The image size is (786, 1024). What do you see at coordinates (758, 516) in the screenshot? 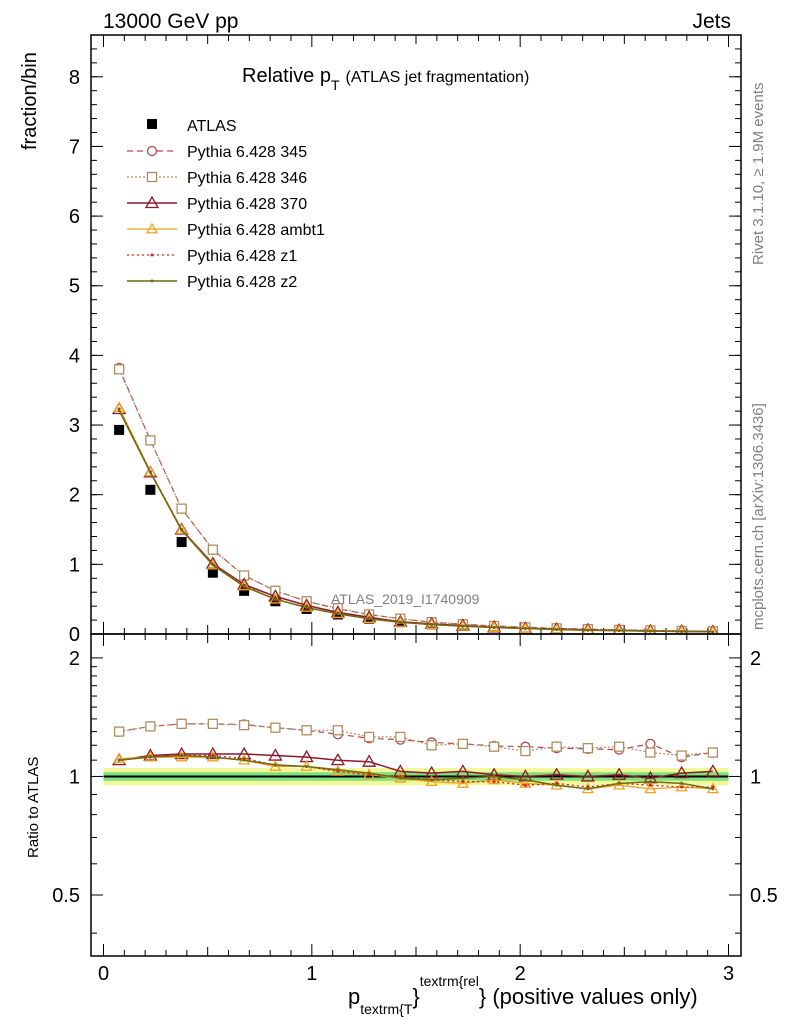
I see `mcplots-label: mcplots.cern.ch [arXiv:1306.3436]` at bounding box center [758, 516].